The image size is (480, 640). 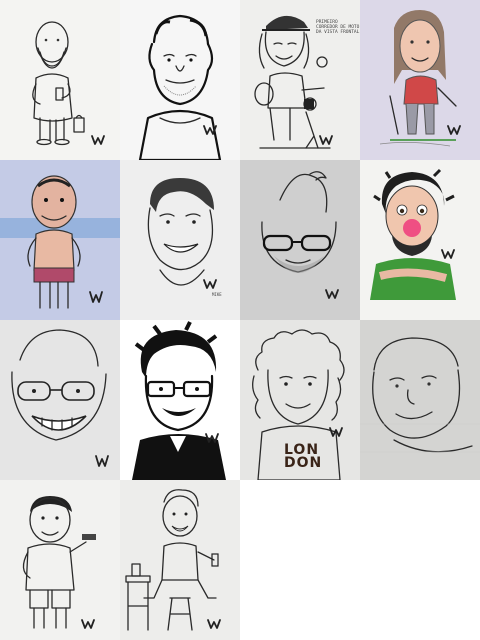 What do you see at coordinates (303, 456) in the screenshot?
I see `shirt-lettering: LON DON` at bounding box center [303, 456].